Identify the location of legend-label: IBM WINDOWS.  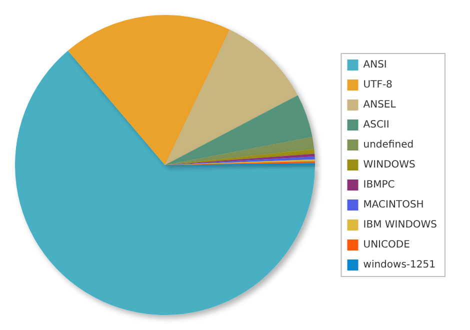
(400, 225).